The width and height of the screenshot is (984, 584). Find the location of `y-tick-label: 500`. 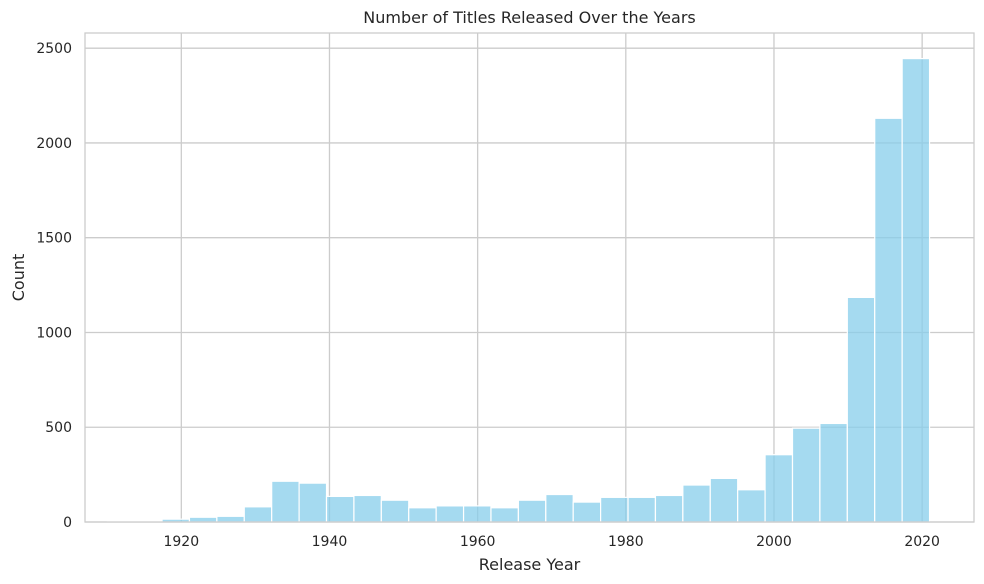

y-tick-label: 500 is located at coordinates (58, 428).